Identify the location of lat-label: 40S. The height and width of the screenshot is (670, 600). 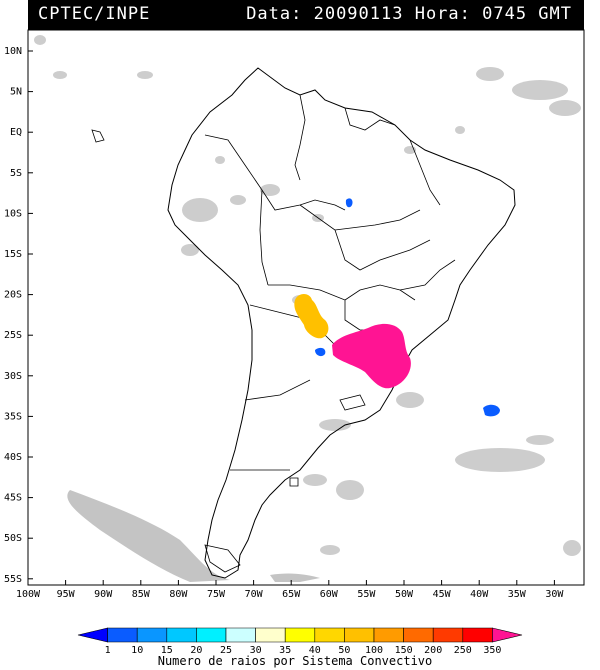
(13, 457).